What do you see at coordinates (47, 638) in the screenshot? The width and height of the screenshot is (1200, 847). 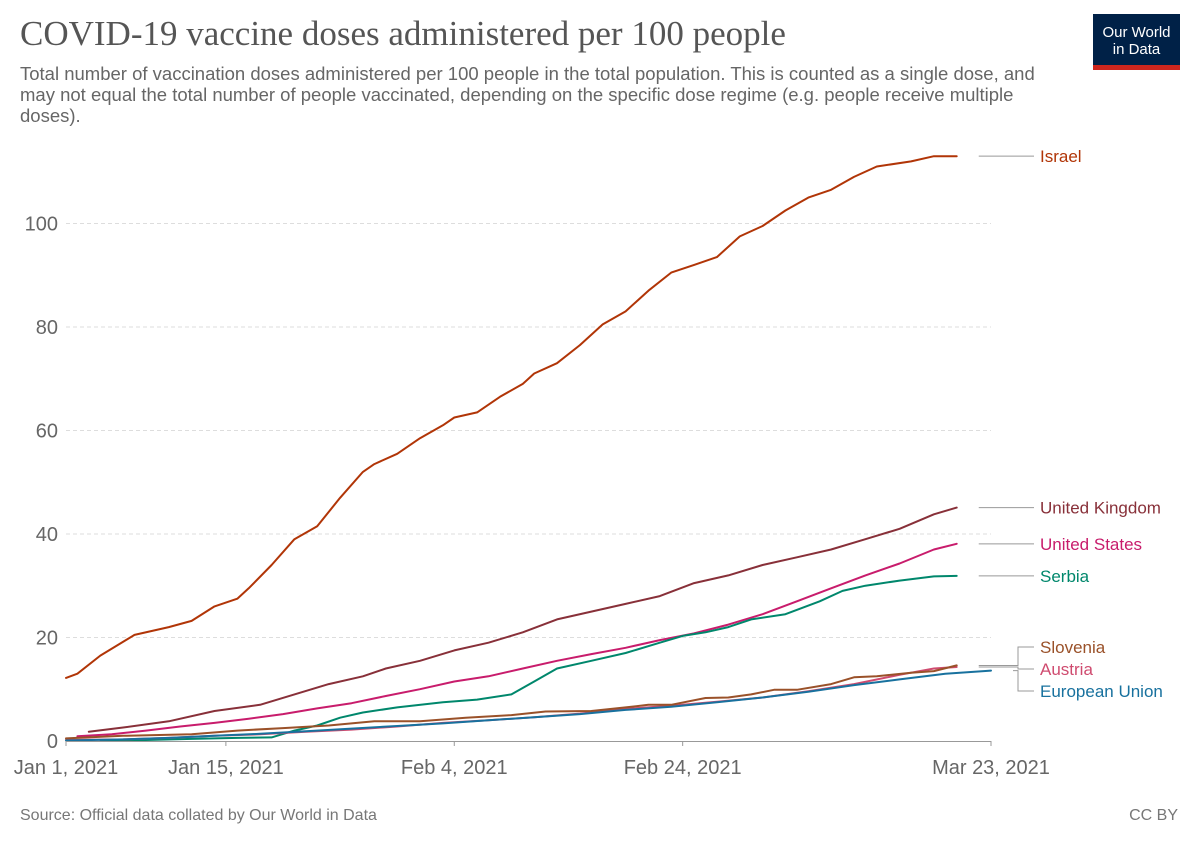 I see `y-tick-label: 20` at bounding box center [47, 638].